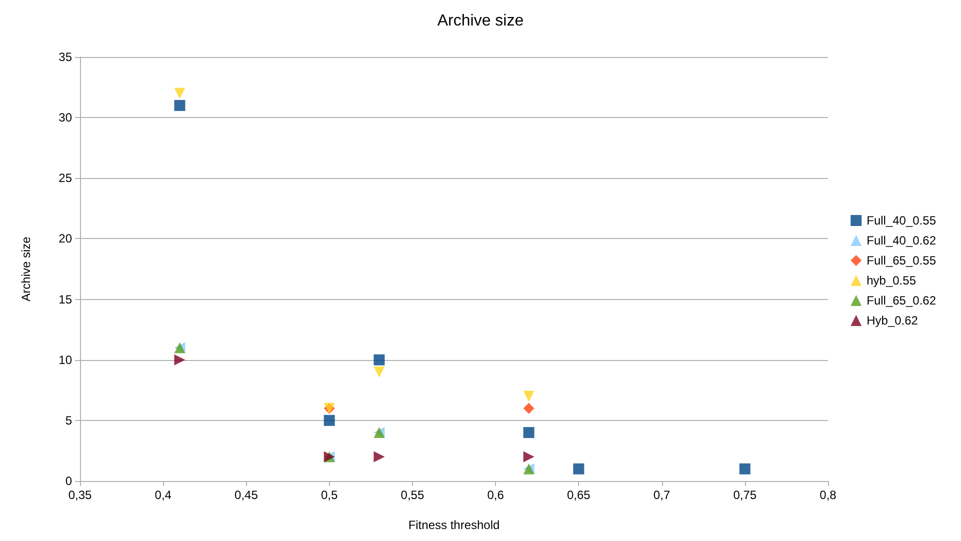 Image resolution: width=961 pixels, height=541 pixels. Describe the element at coordinates (65, 299) in the screenshot. I see `y-tick-label: 15` at that location.